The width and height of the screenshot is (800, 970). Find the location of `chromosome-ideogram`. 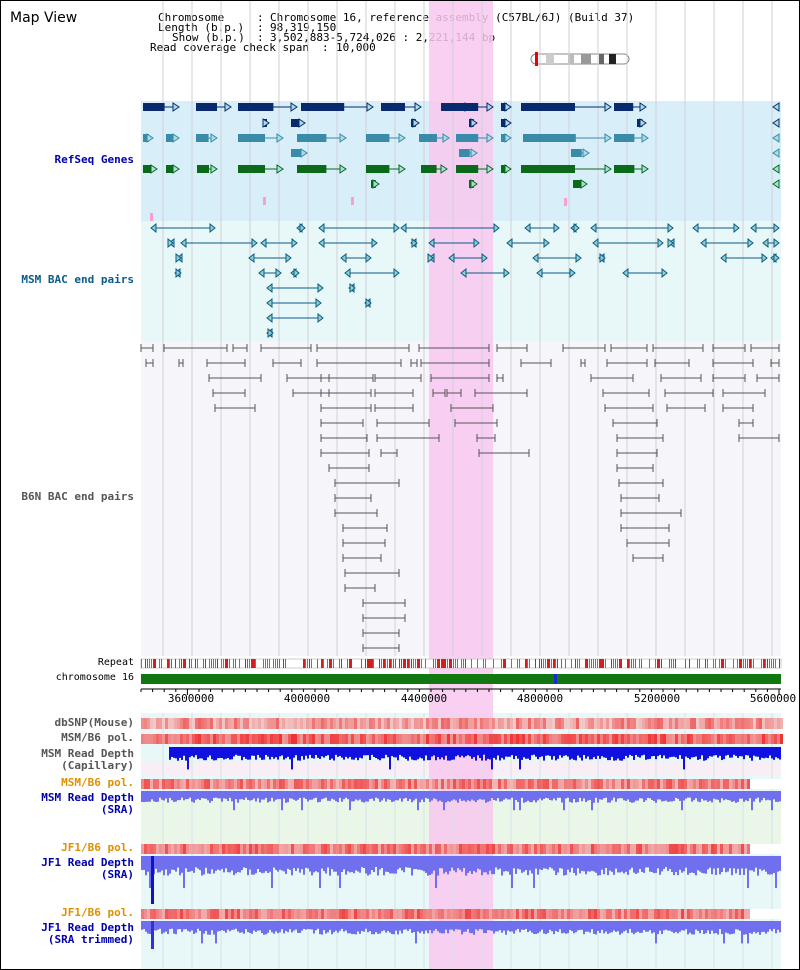

chromosome-ideogram is located at coordinates (580, 59).